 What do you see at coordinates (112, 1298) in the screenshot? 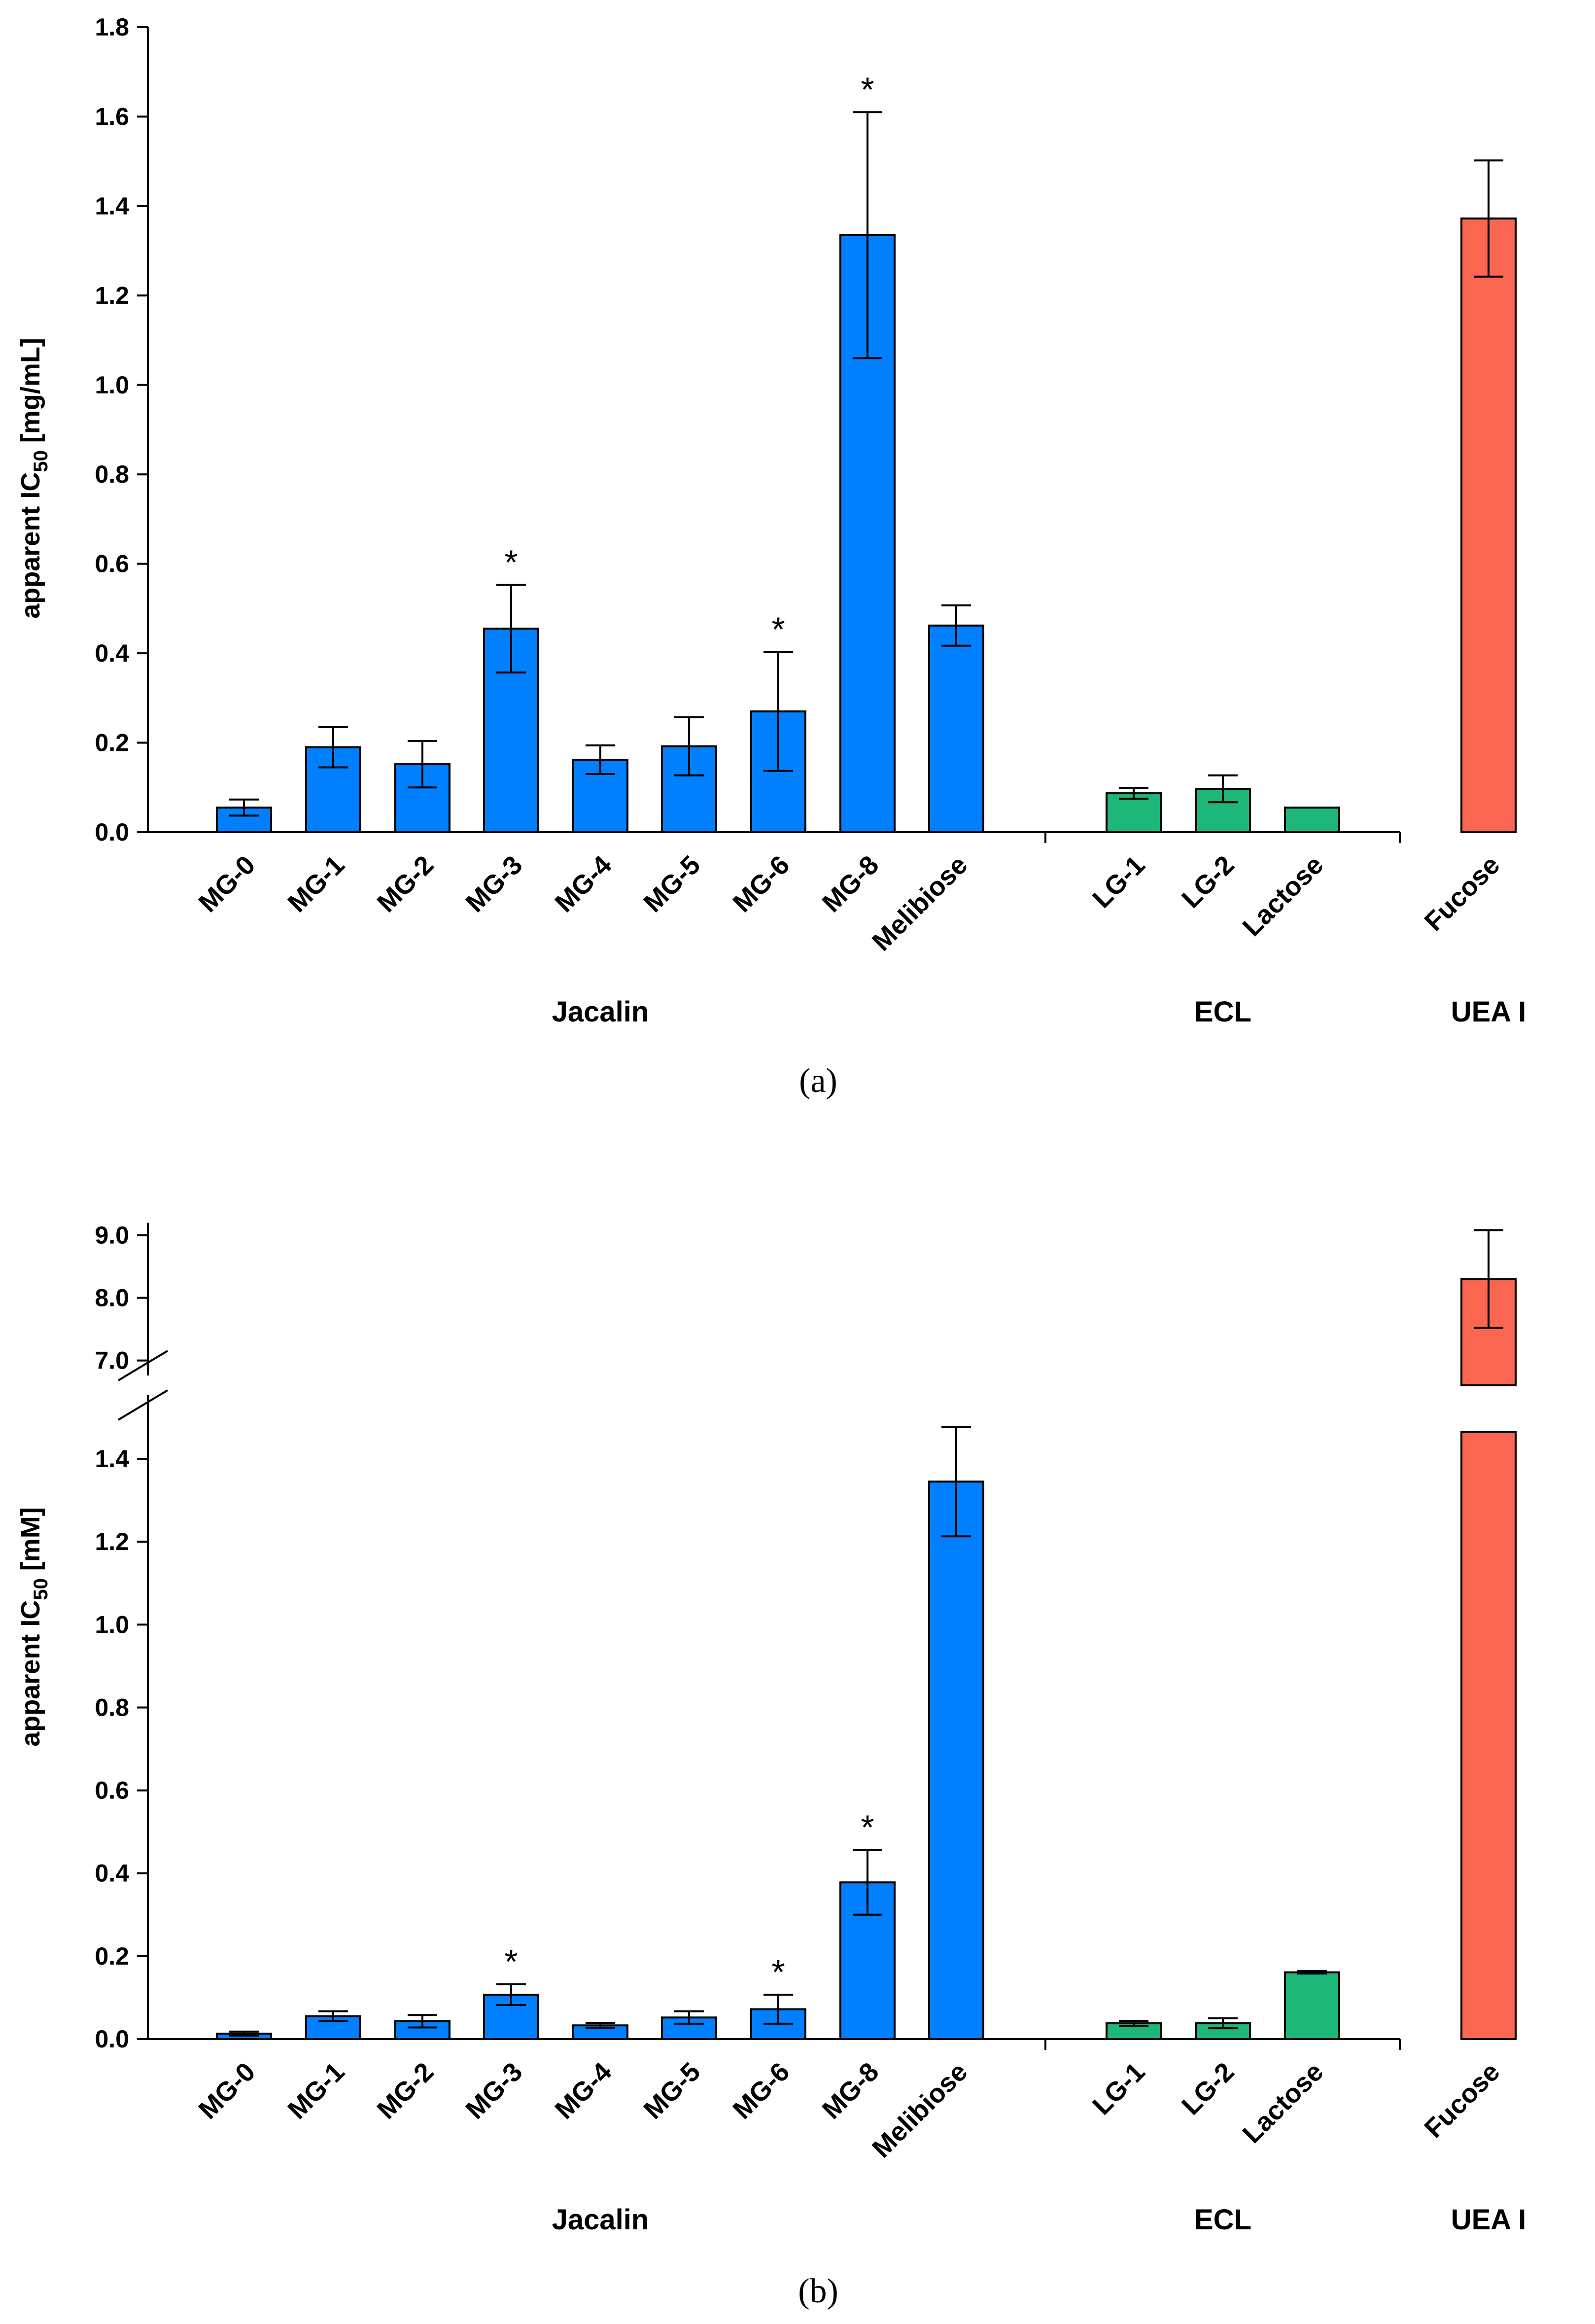
I see `y-tick-label: 8.0` at bounding box center [112, 1298].